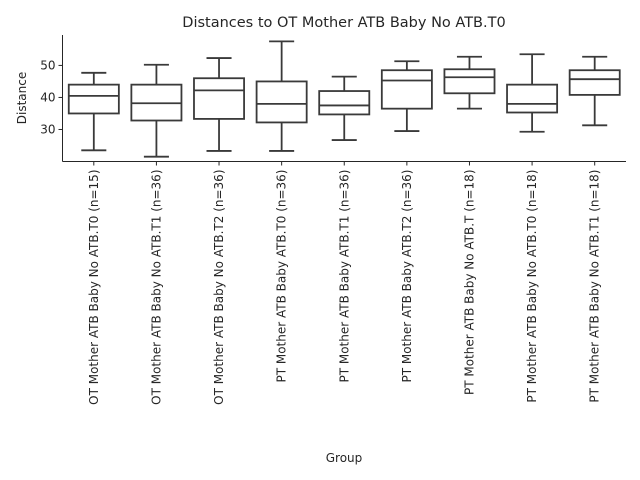  What do you see at coordinates (156, 287) in the screenshot?
I see `x-tick-label: OT Mother ATB Baby No ATB.T1 (n=36)` at bounding box center [156, 287].